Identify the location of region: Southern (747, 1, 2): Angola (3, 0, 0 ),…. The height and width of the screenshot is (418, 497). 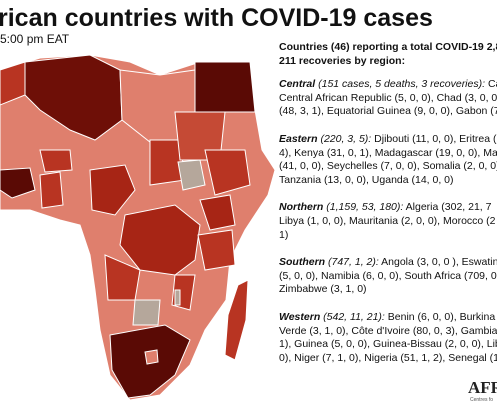
(388, 276).